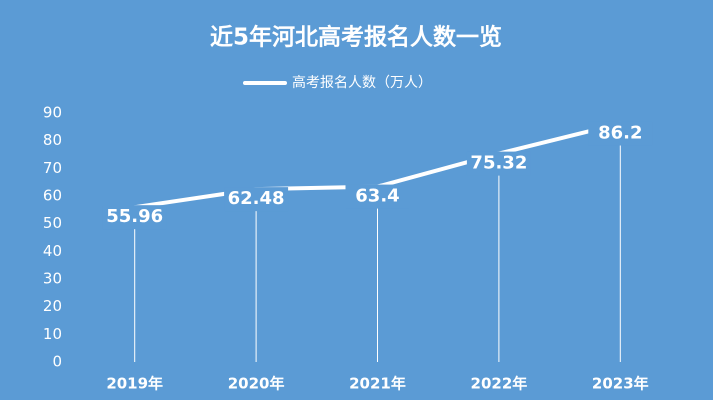 Image resolution: width=713 pixels, height=400 pixels. What do you see at coordinates (356, 37) in the screenshot?
I see `chart-title: 近5年河北高考报名人数一览` at bounding box center [356, 37].